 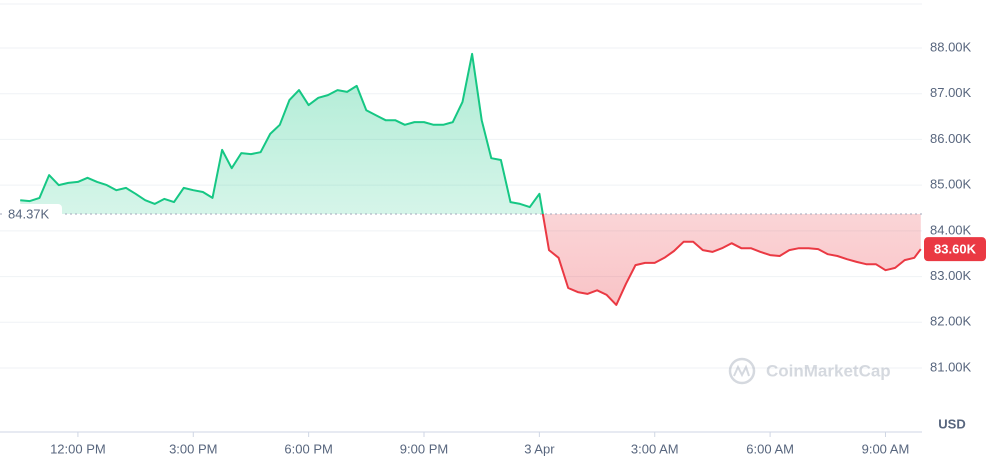 What do you see at coordinates (655, 448) in the screenshot?
I see `x-tick-label: 3:00 AM` at bounding box center [655, 448].